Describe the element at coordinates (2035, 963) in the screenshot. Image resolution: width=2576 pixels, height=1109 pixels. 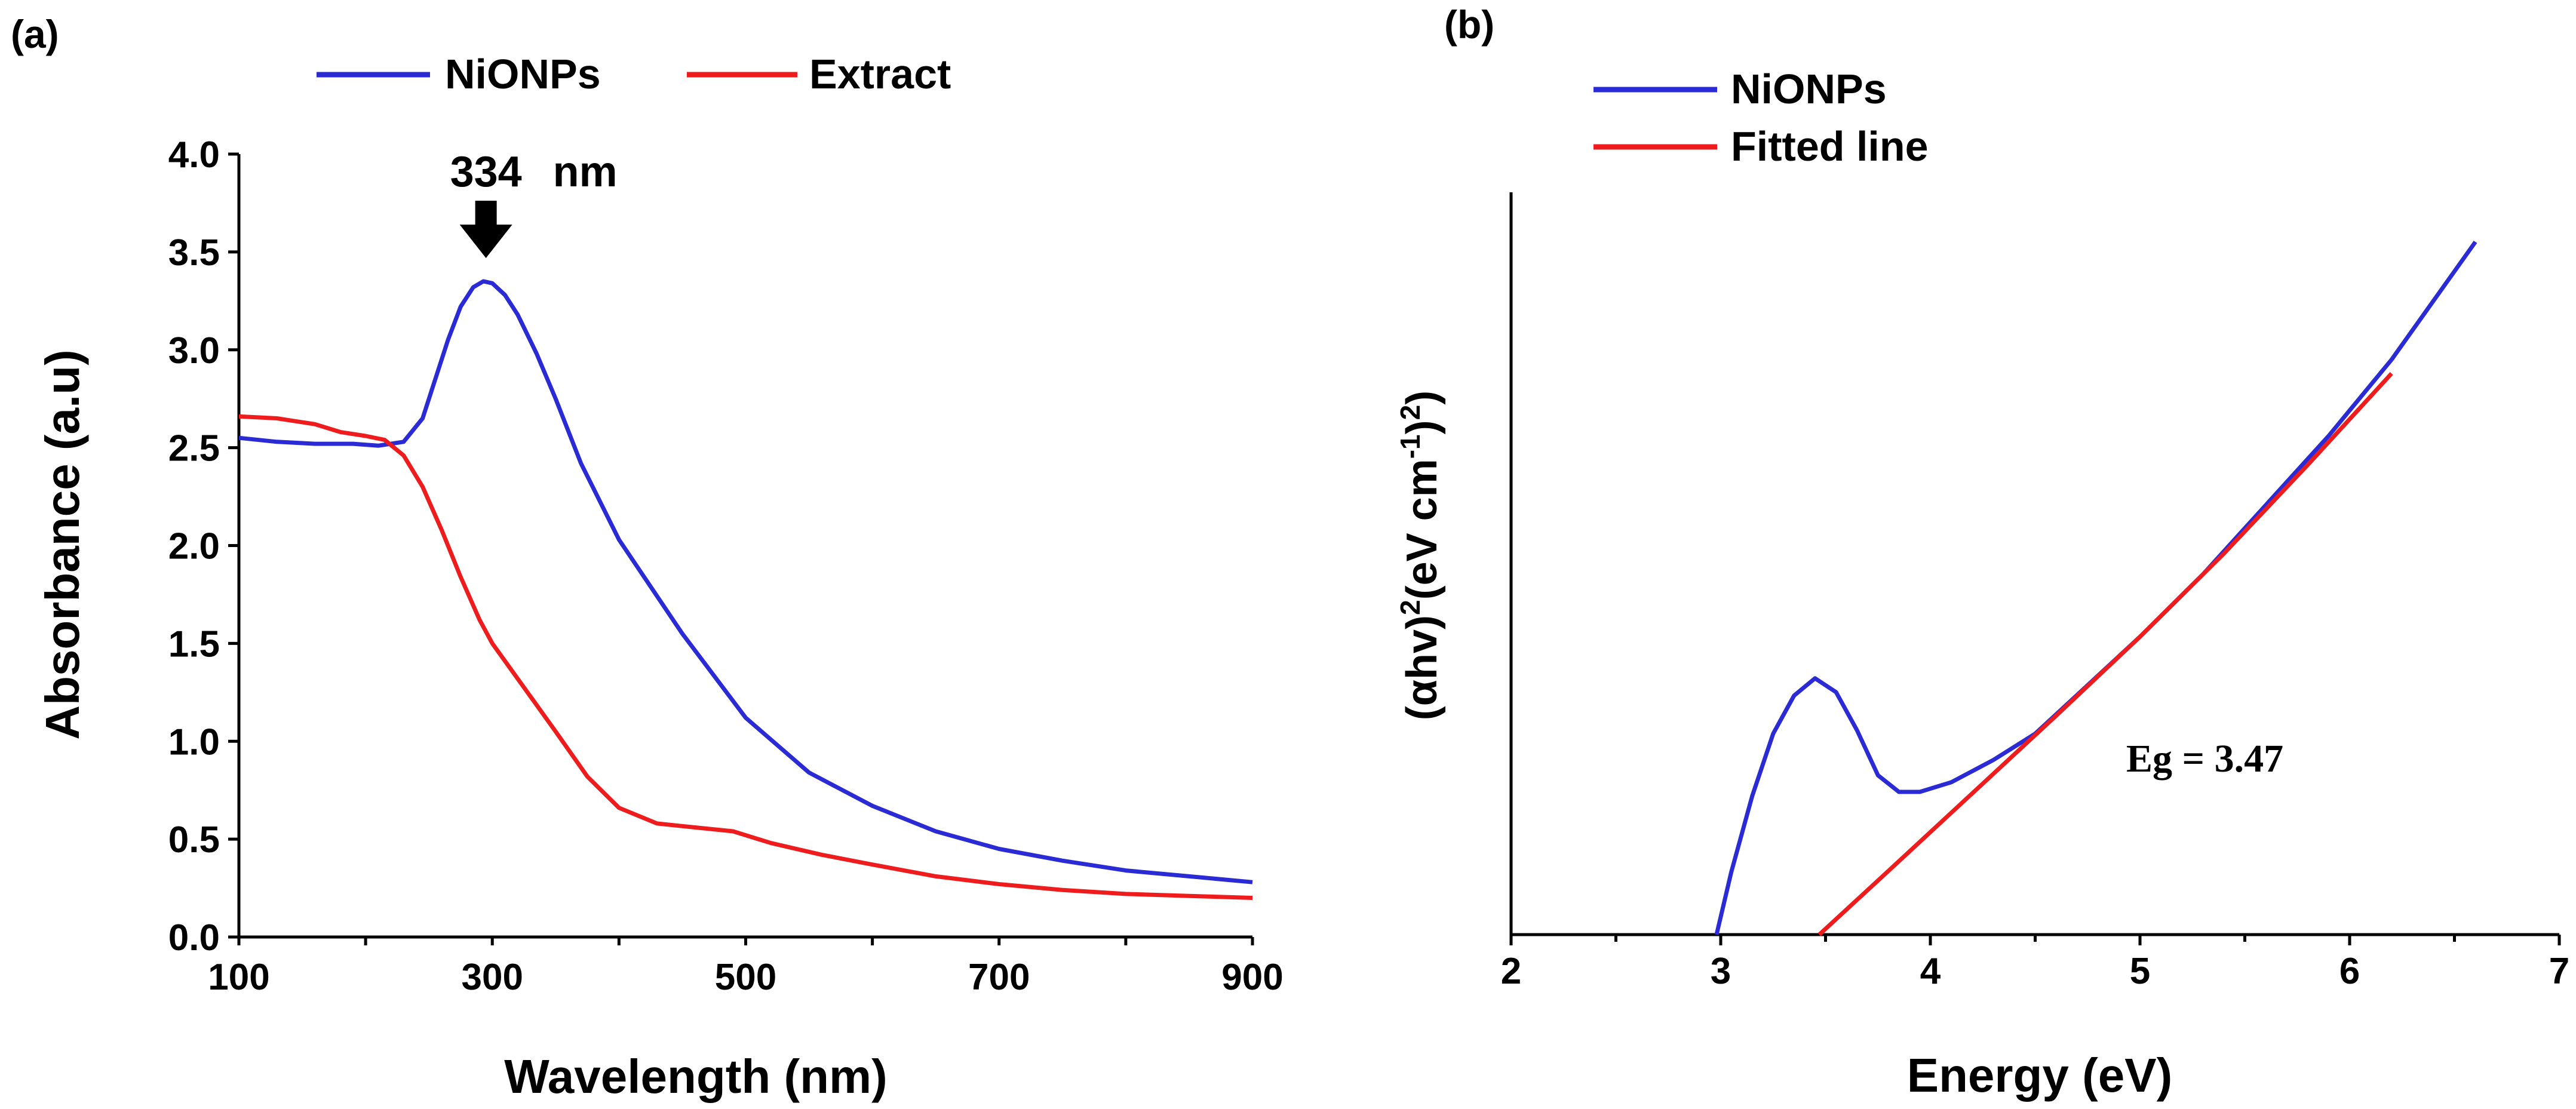
I see `panel-b-x-ticks: 2 3 4 5 6 7` at that location.